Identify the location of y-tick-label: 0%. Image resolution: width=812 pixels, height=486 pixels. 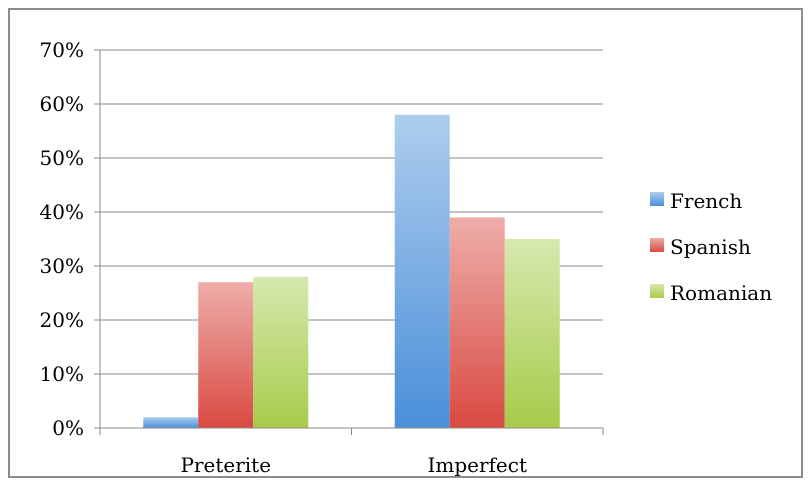
(68, 428).